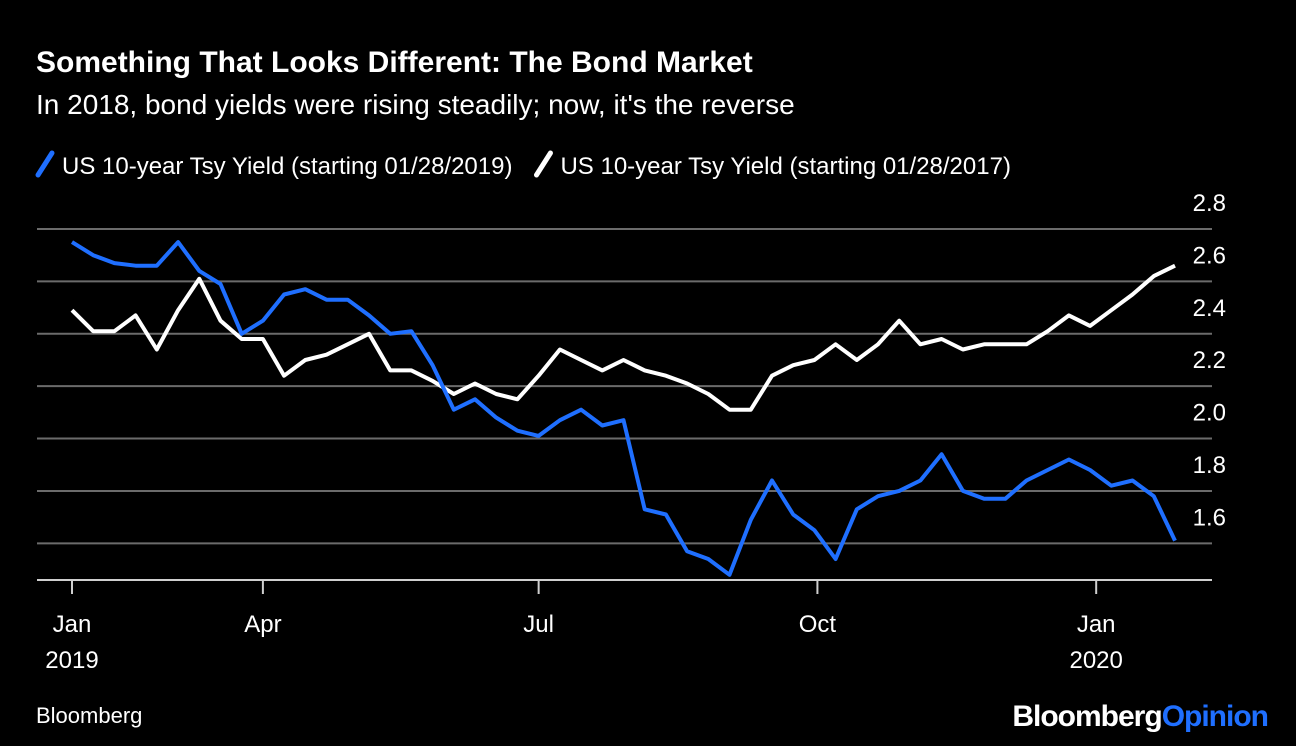 The height and width of the screenshot is (746, 1296). I want to click on x-tick-label: Oct, so click(818, 624).